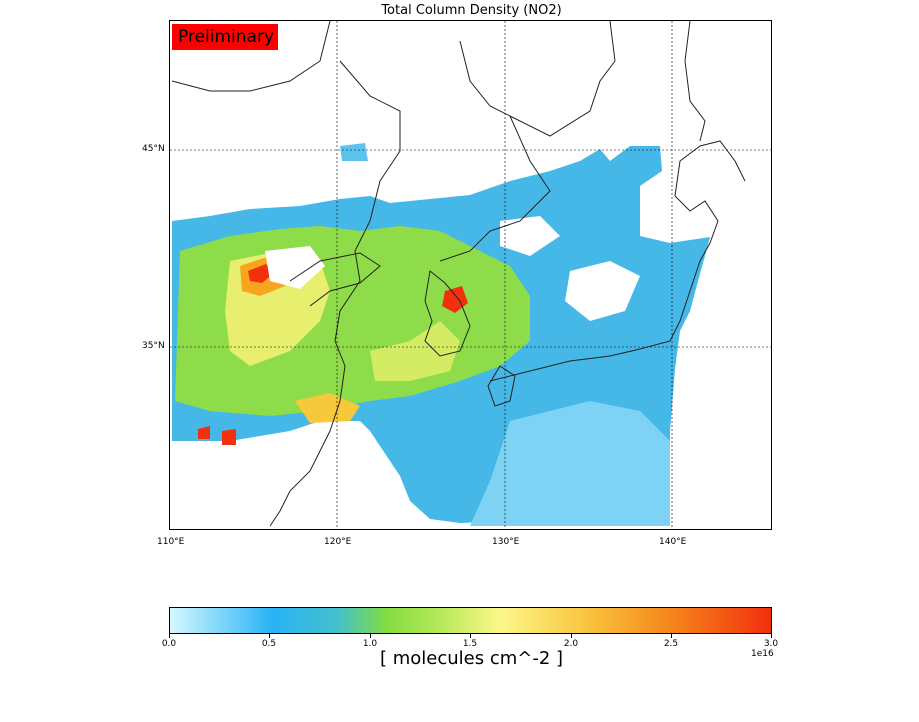 This screenshot has width=919, height=722. I want to click on field-red-sw1, so click(204, 432).